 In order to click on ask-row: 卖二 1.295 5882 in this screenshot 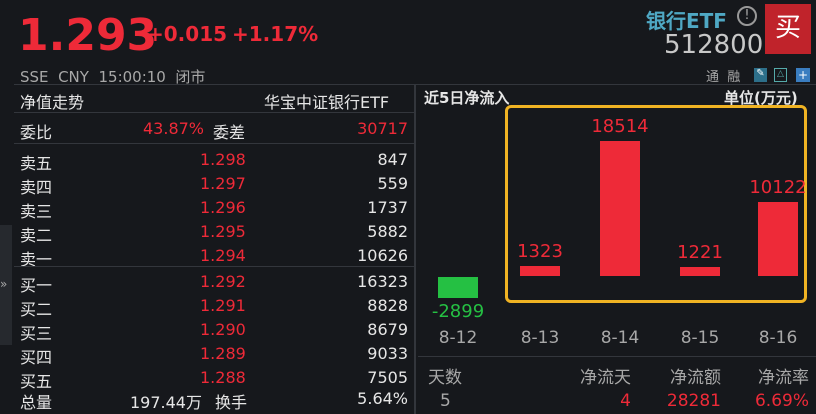, I will do `click(214, 232)`.